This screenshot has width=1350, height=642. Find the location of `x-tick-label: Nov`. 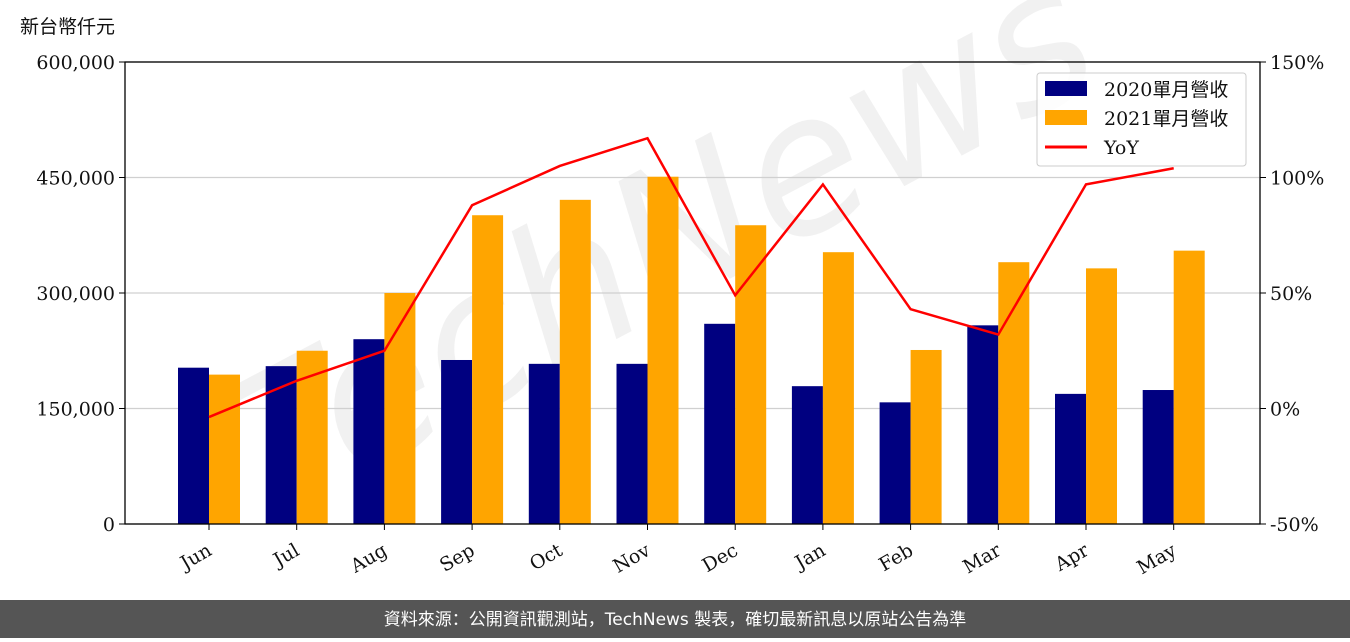

x-tick-label: Nov is located at coordinates (631, 558).